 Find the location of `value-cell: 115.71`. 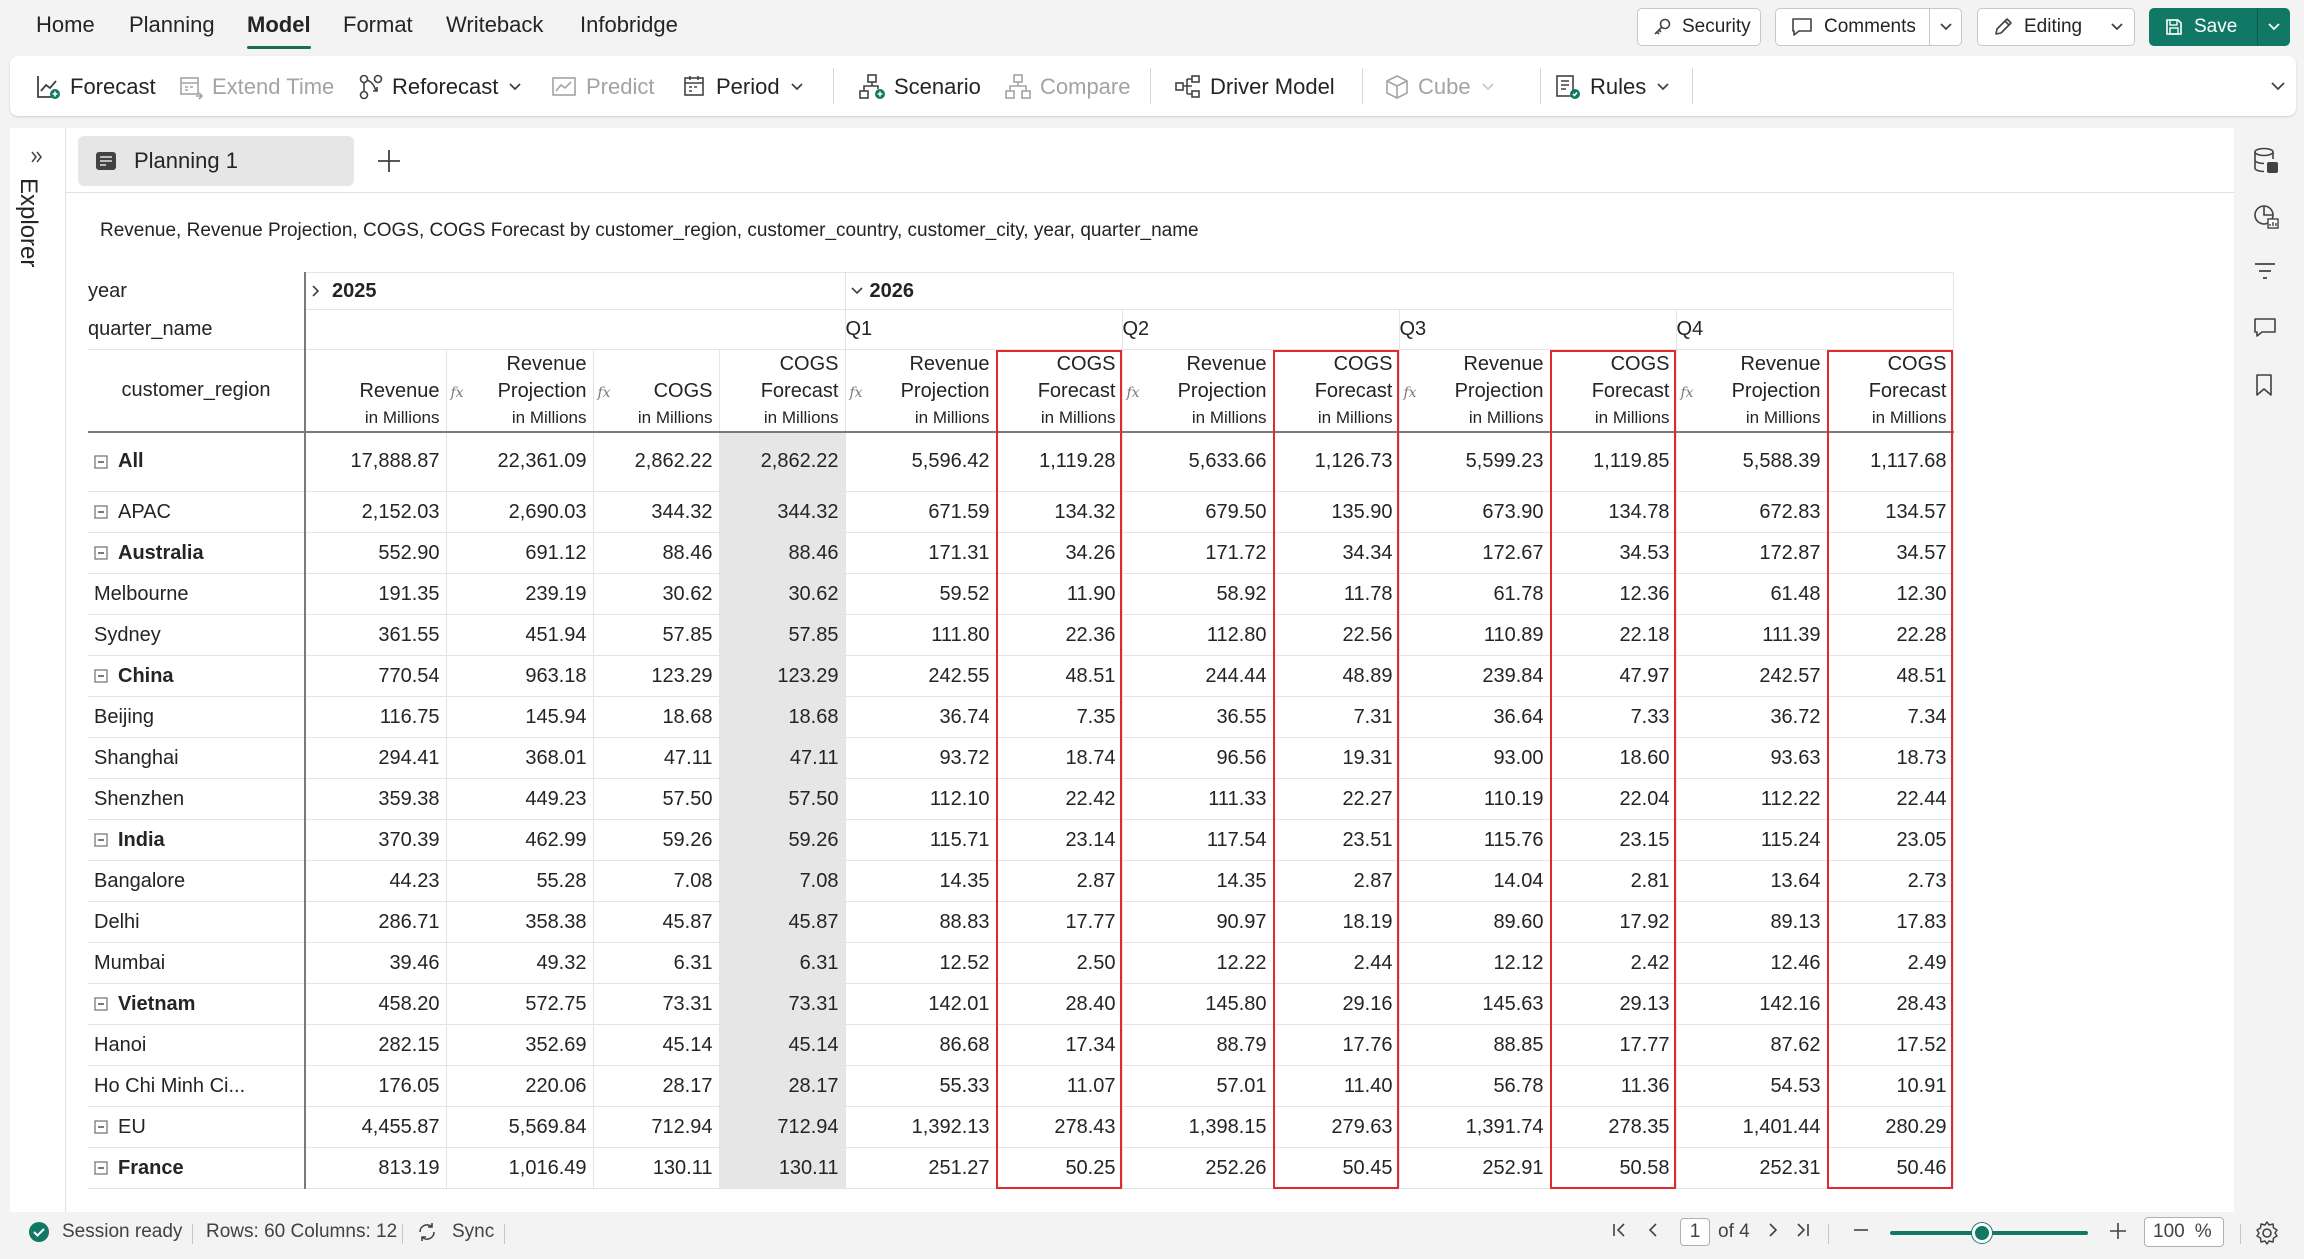

value-cell: 115.71 is located at coordinates (920, 840).